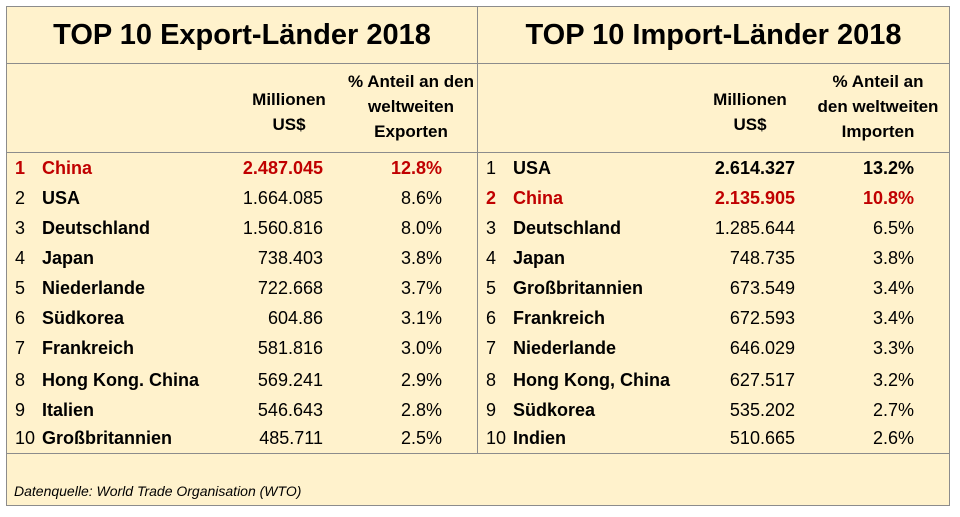 The image size is (960, 517). I want to click on export-value-header: Millionen US$, so click(289, 112).